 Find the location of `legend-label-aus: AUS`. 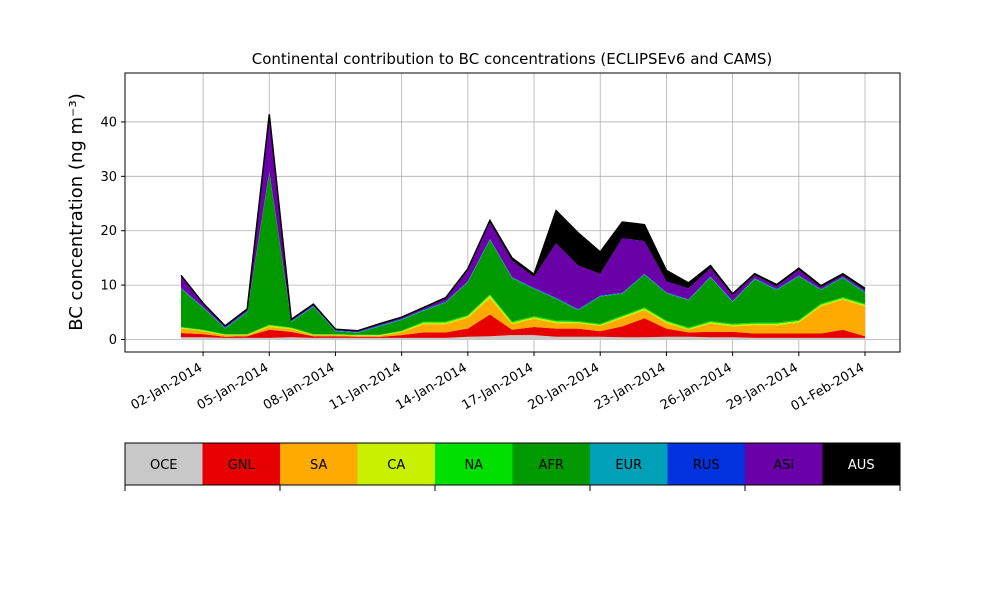

legend-label-aus: AUS is located at coordinates (861, 465).